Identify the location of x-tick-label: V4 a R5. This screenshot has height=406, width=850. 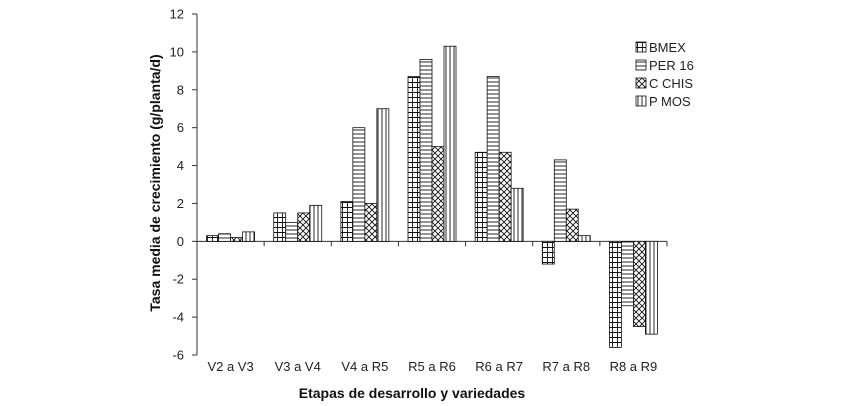
(364, 366).